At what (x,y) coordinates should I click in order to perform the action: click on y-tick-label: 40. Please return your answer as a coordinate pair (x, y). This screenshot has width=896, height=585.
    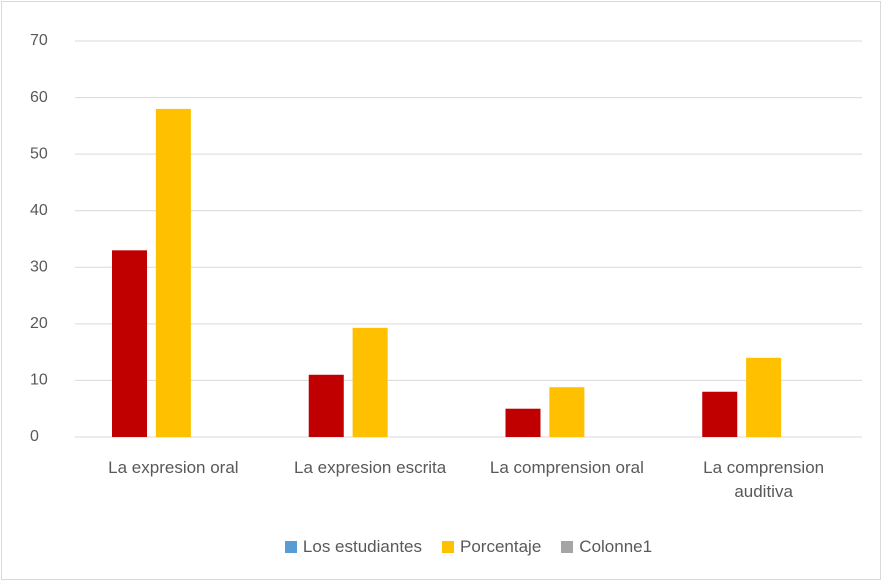
    Looking at the image, I should click on (39, 210).